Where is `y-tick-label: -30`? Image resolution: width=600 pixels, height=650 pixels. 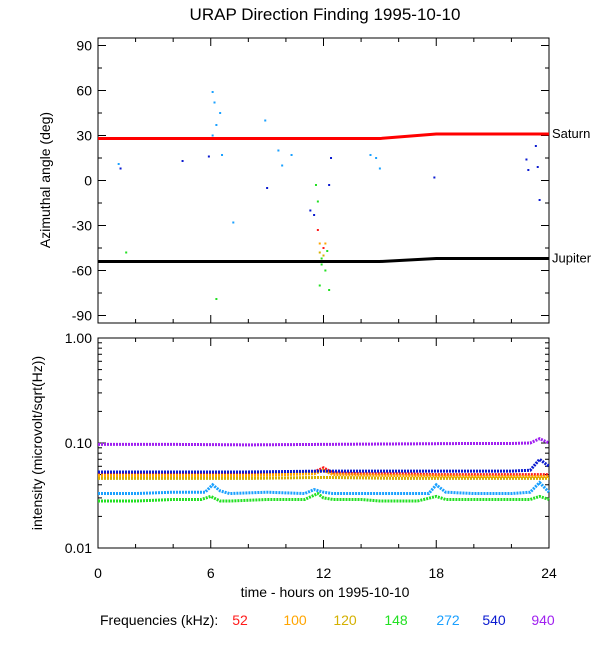 y-tick-label: -30 is located at coordinates (82, 226).